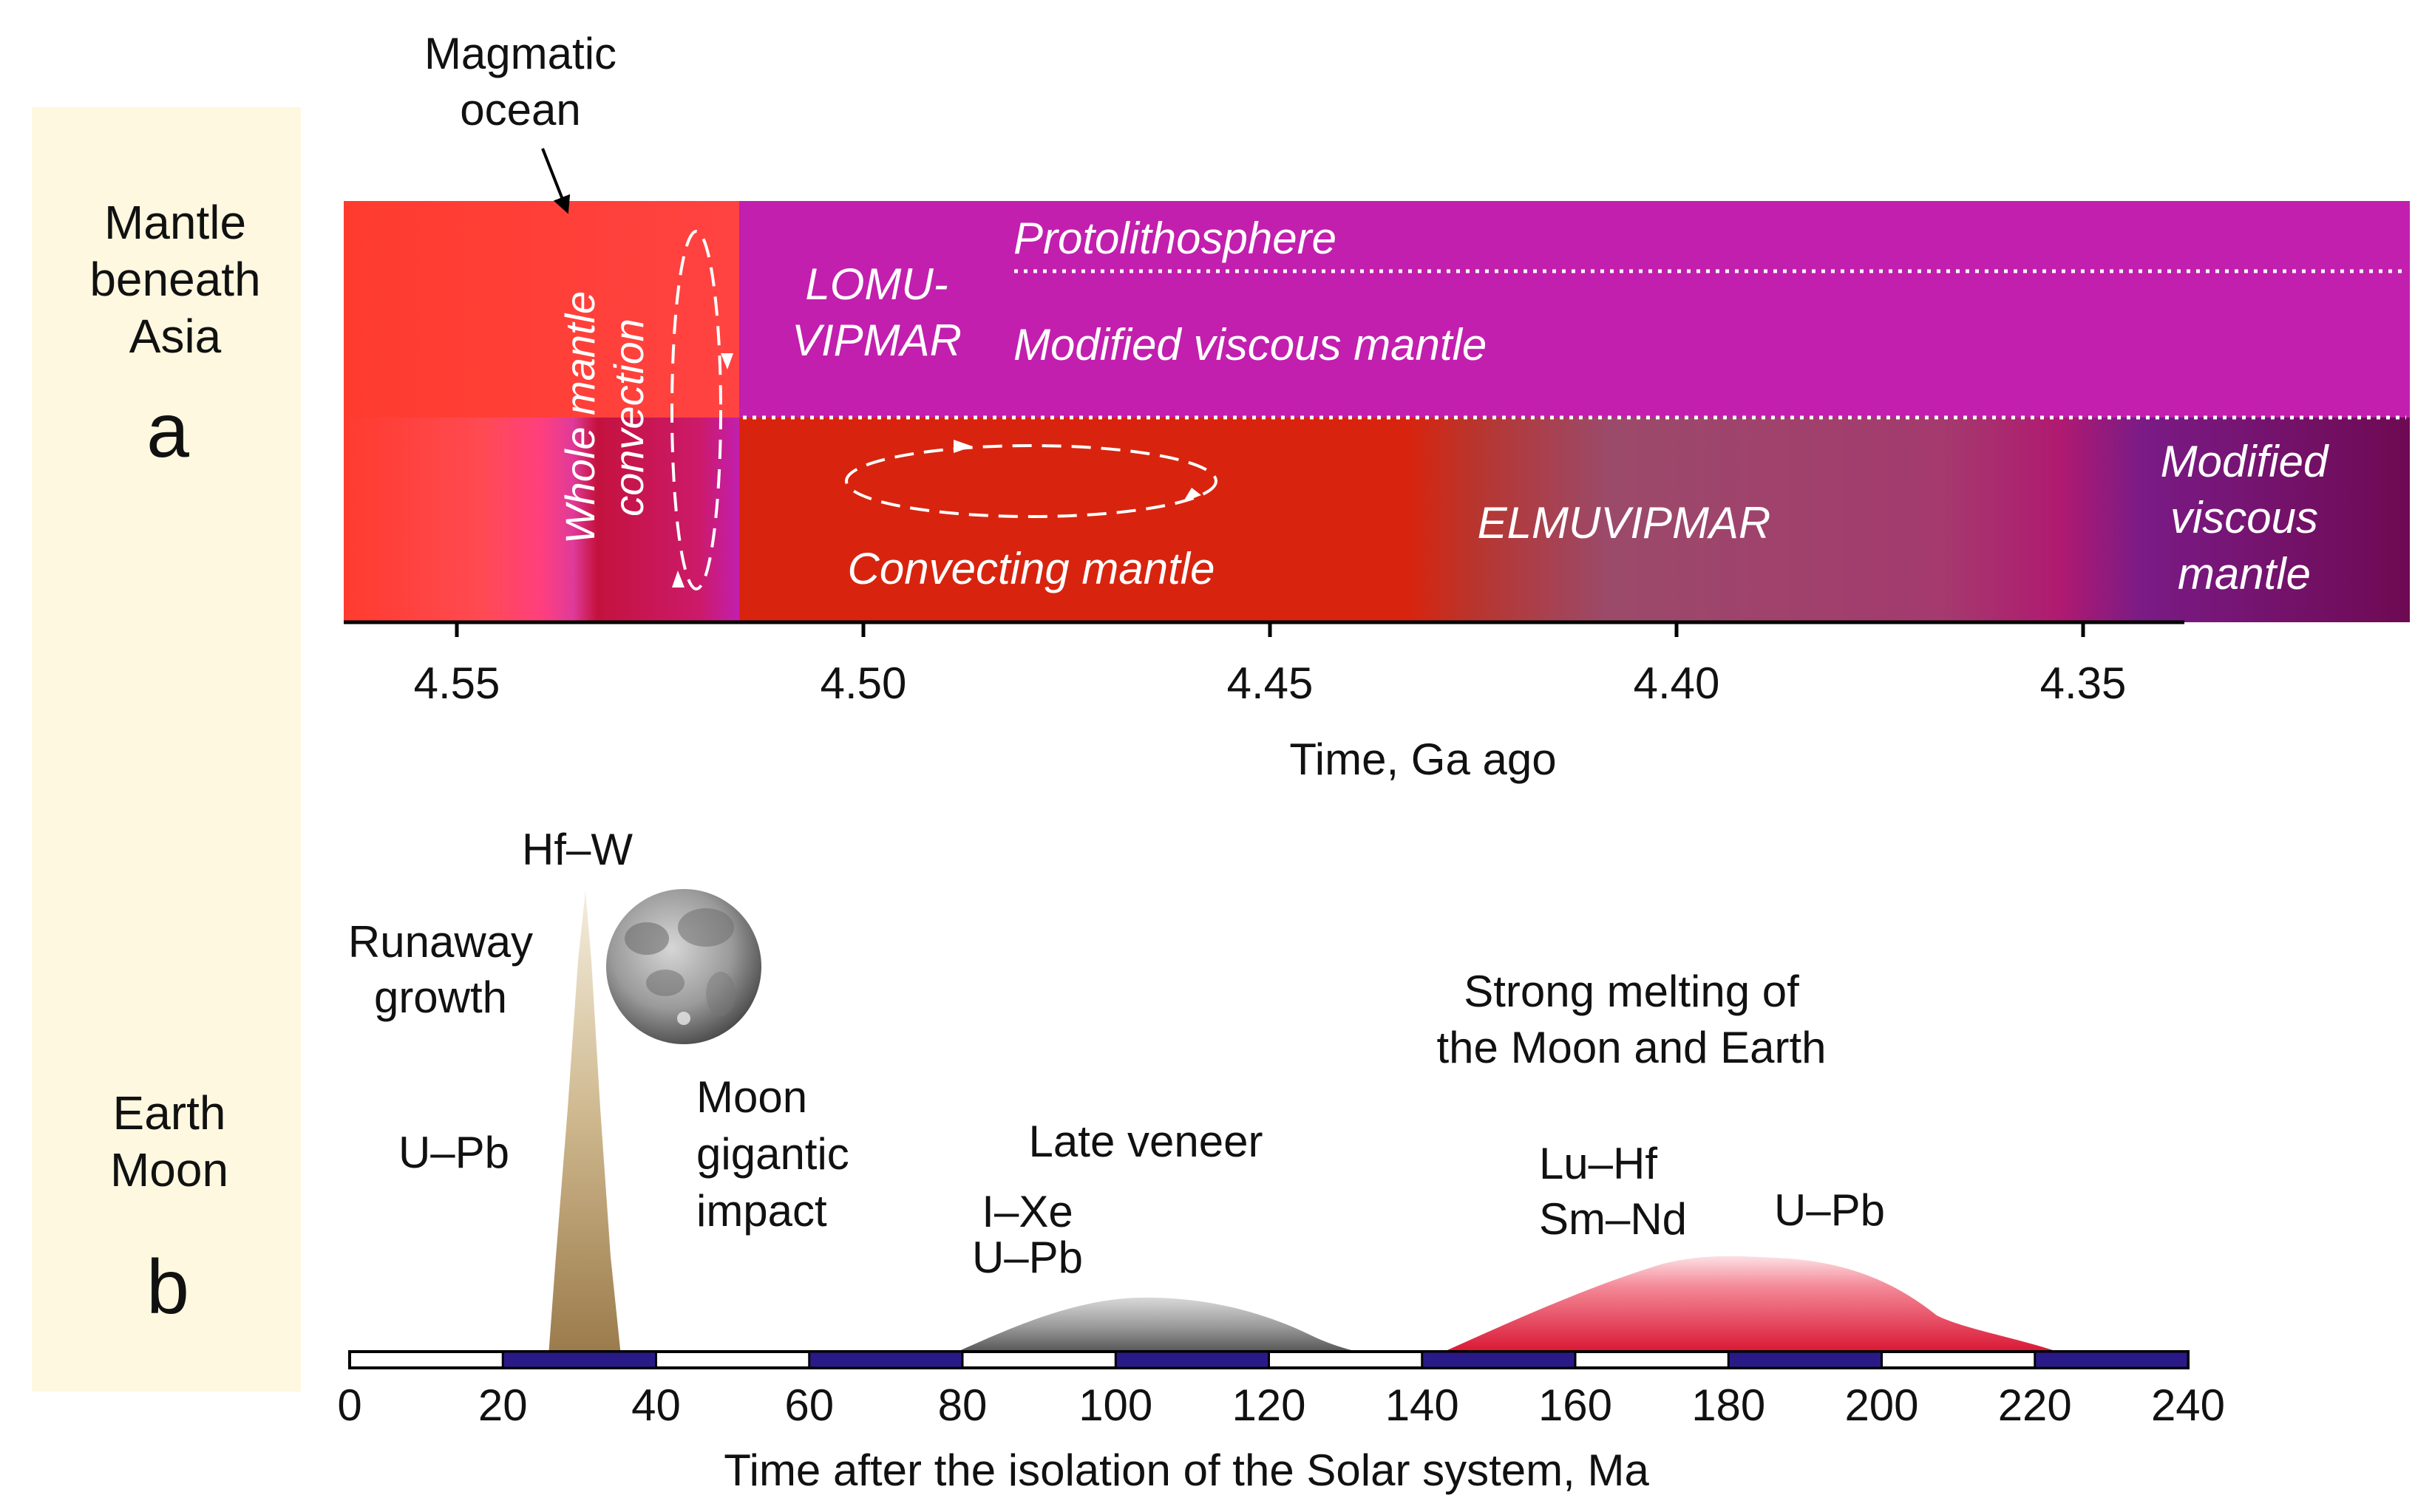  Describe the element at coordinates (440, 942) in the screenshot. I see `svg-text: Runaway` at that location.